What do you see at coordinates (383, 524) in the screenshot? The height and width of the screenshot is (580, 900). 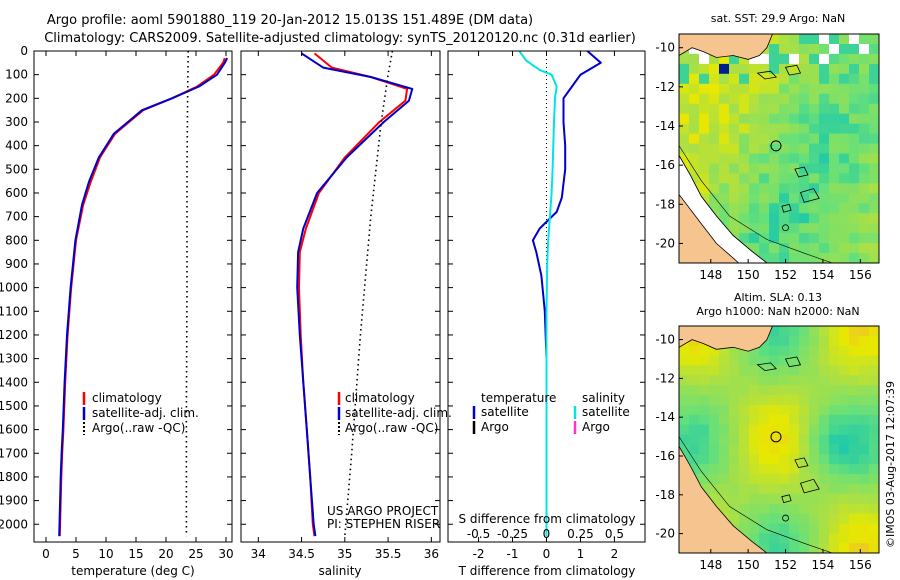 I see `project-note-line2: PI: STEPHEN RISER` at bounding box center [383, 524].